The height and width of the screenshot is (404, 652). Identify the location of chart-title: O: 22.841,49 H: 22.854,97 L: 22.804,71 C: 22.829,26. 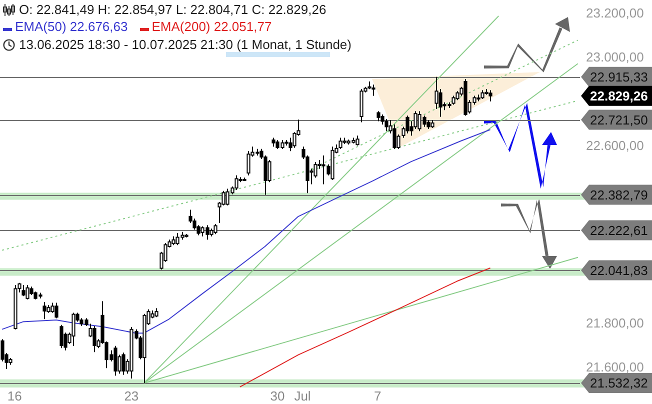
(172, 9).